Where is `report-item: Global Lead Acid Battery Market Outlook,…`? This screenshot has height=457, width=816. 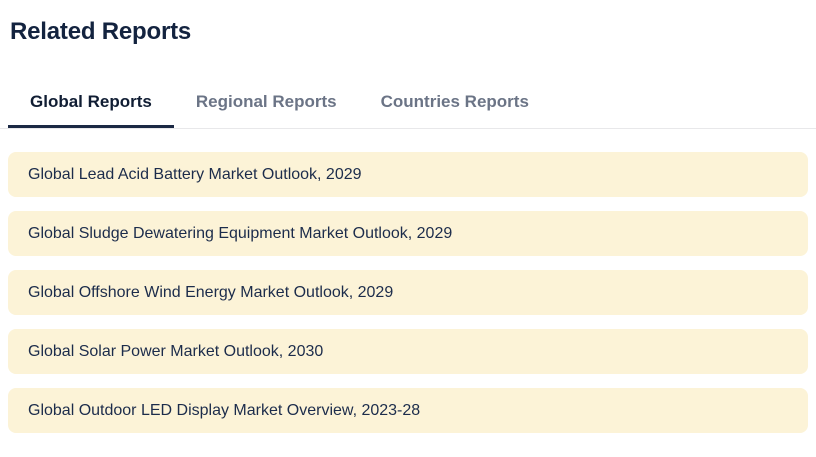 report-item: Global Lead Acid Battery Market Outlook,… is located at coordinates (408, 174).